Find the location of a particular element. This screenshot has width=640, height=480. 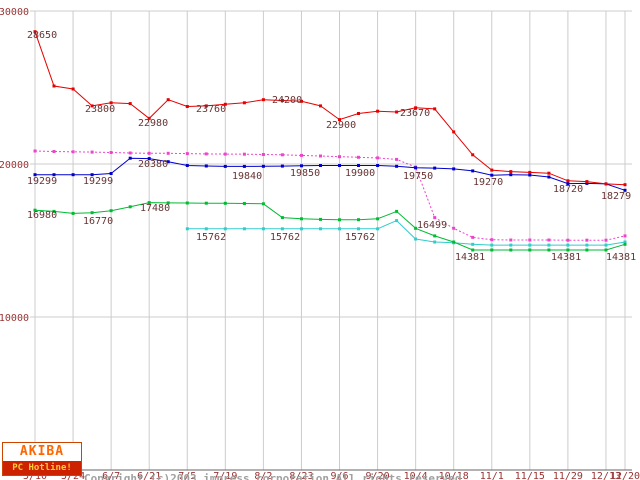

x-axis-label: 11/1 is located at coordinates (492, 475).